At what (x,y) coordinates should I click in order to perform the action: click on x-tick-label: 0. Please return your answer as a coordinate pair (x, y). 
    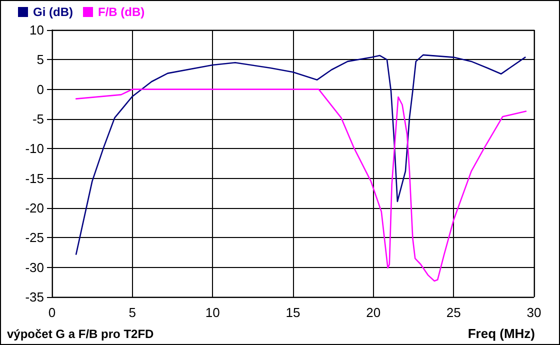
    Looking at the image, I should click on (52, 312).